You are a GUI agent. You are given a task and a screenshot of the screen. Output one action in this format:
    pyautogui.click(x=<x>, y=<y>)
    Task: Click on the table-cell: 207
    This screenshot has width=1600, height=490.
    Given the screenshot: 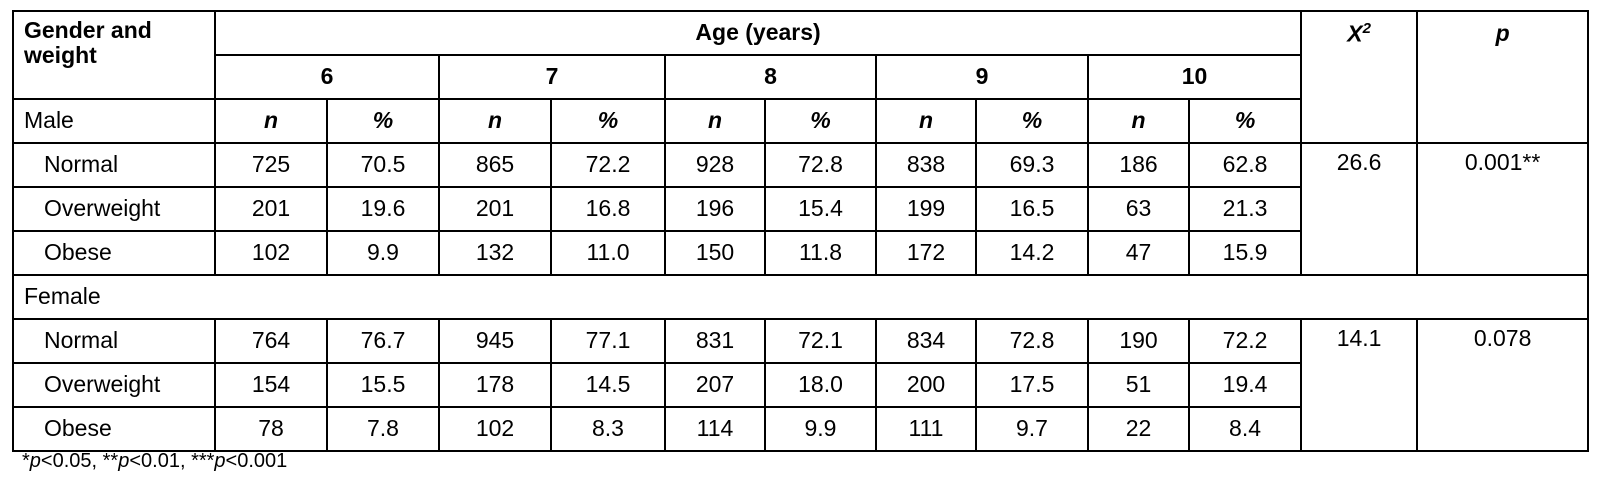 What is the action you would take?
    pyautogui.click(x=715, y=385)
    